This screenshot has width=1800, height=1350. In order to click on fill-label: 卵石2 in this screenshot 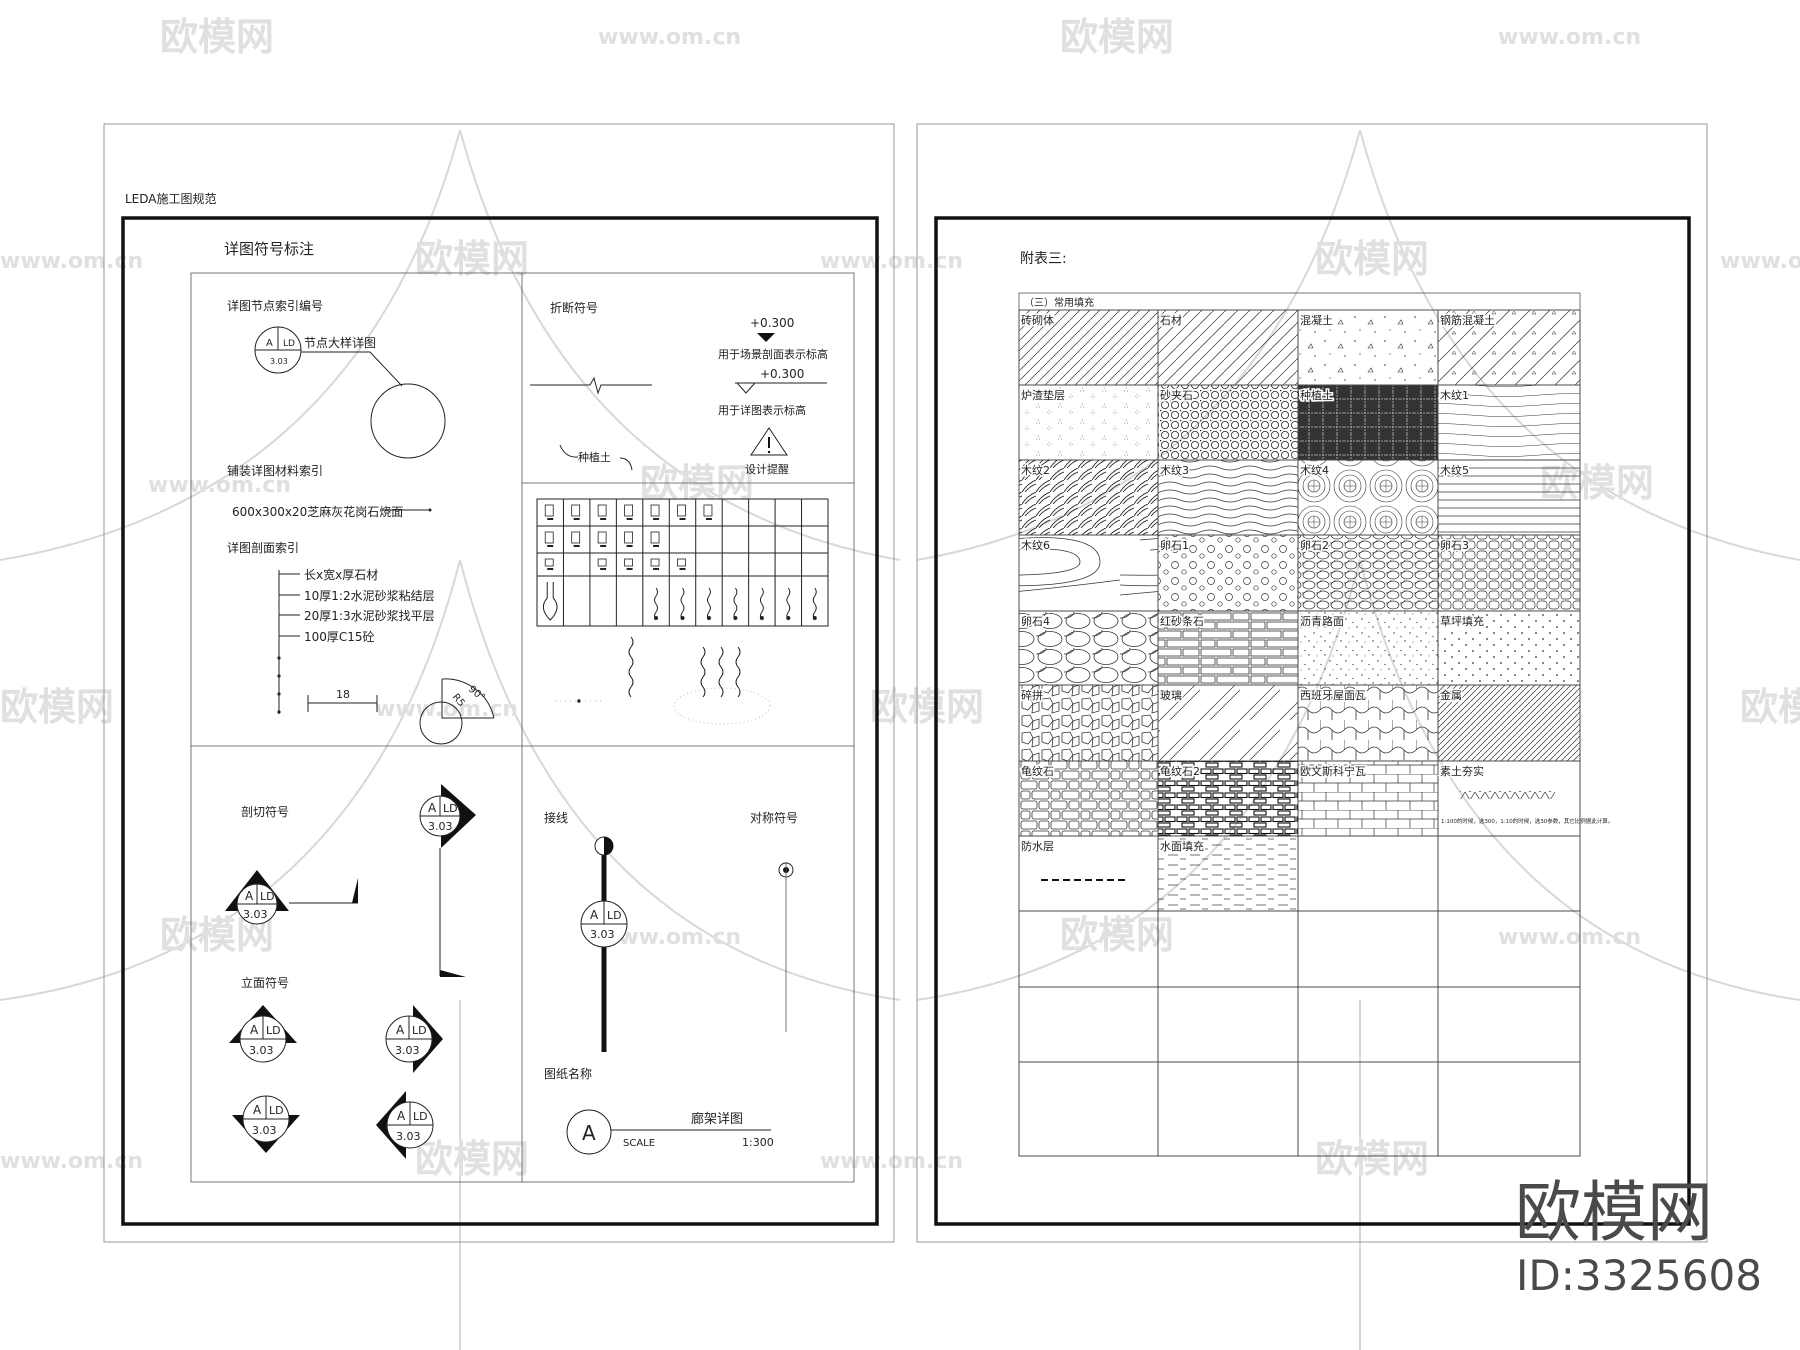, I will do `click(1314, 545)`.